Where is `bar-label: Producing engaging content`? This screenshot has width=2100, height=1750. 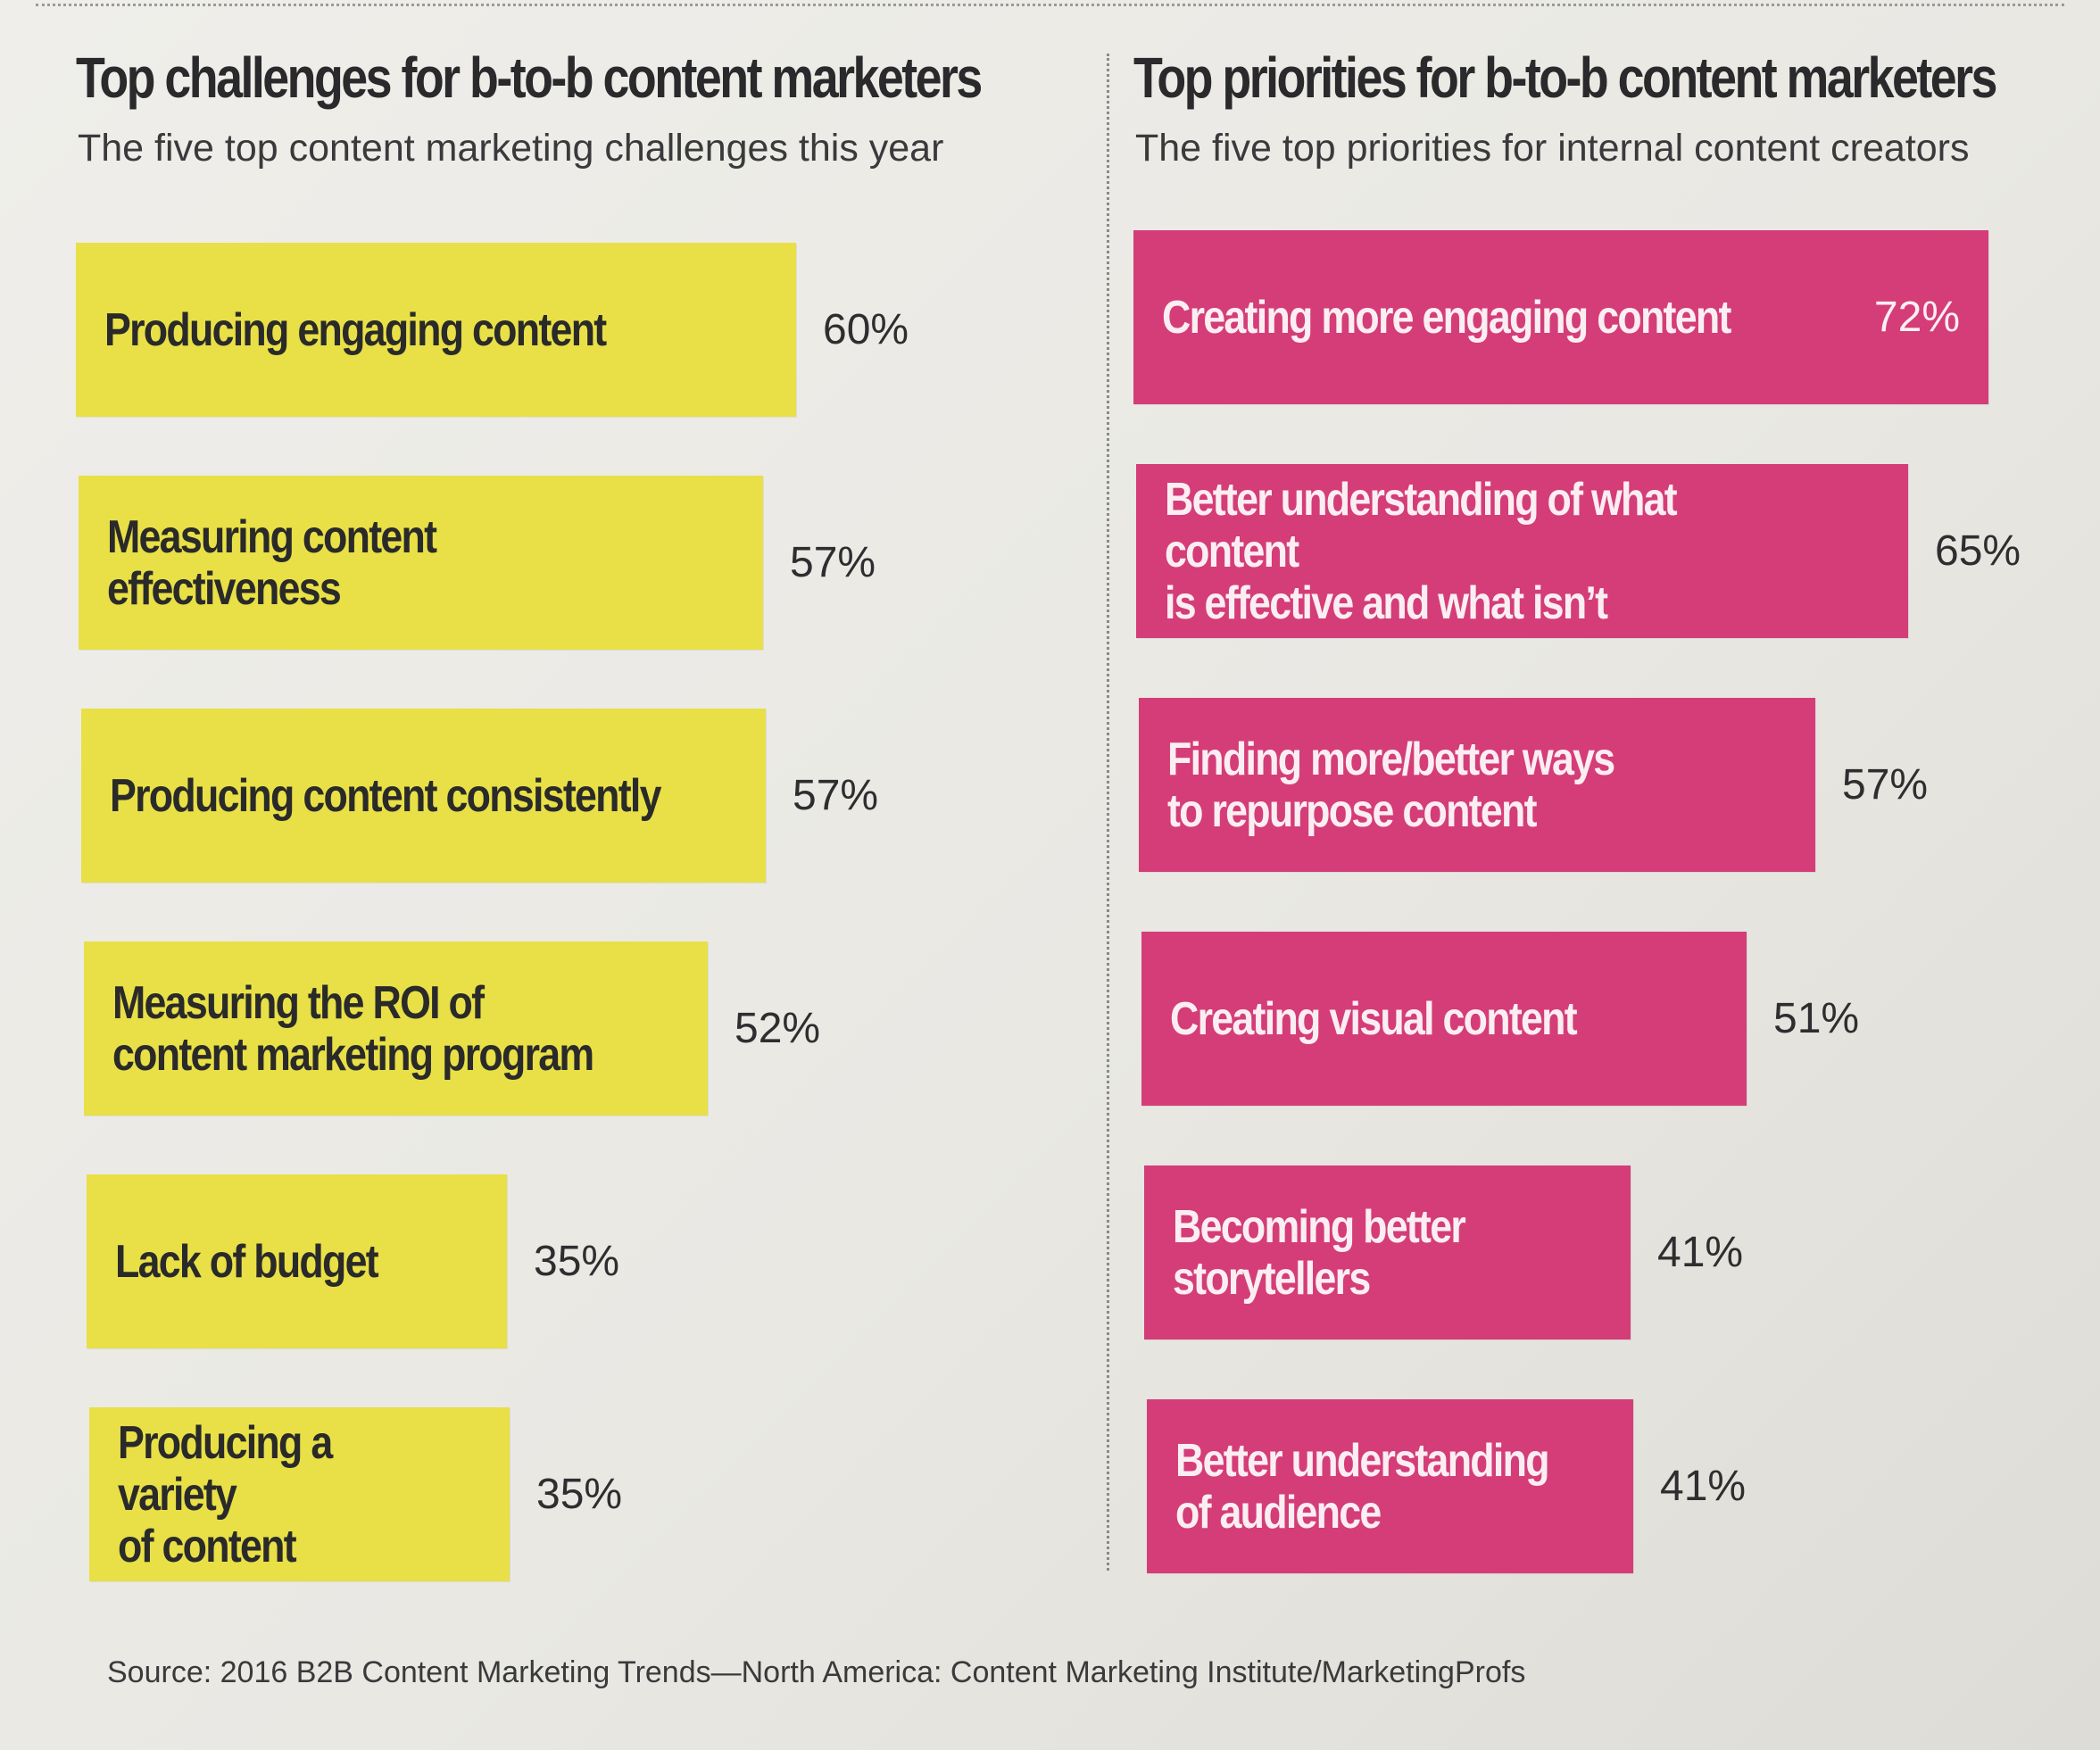
bar-label: Producing engaging content is located at coordinates (355, 329).